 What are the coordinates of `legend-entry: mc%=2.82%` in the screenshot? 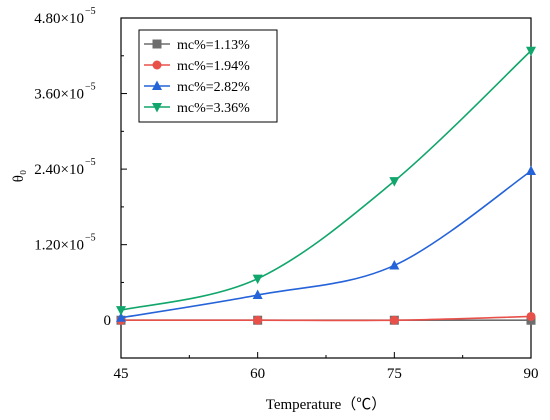 It's located at (197, 87).